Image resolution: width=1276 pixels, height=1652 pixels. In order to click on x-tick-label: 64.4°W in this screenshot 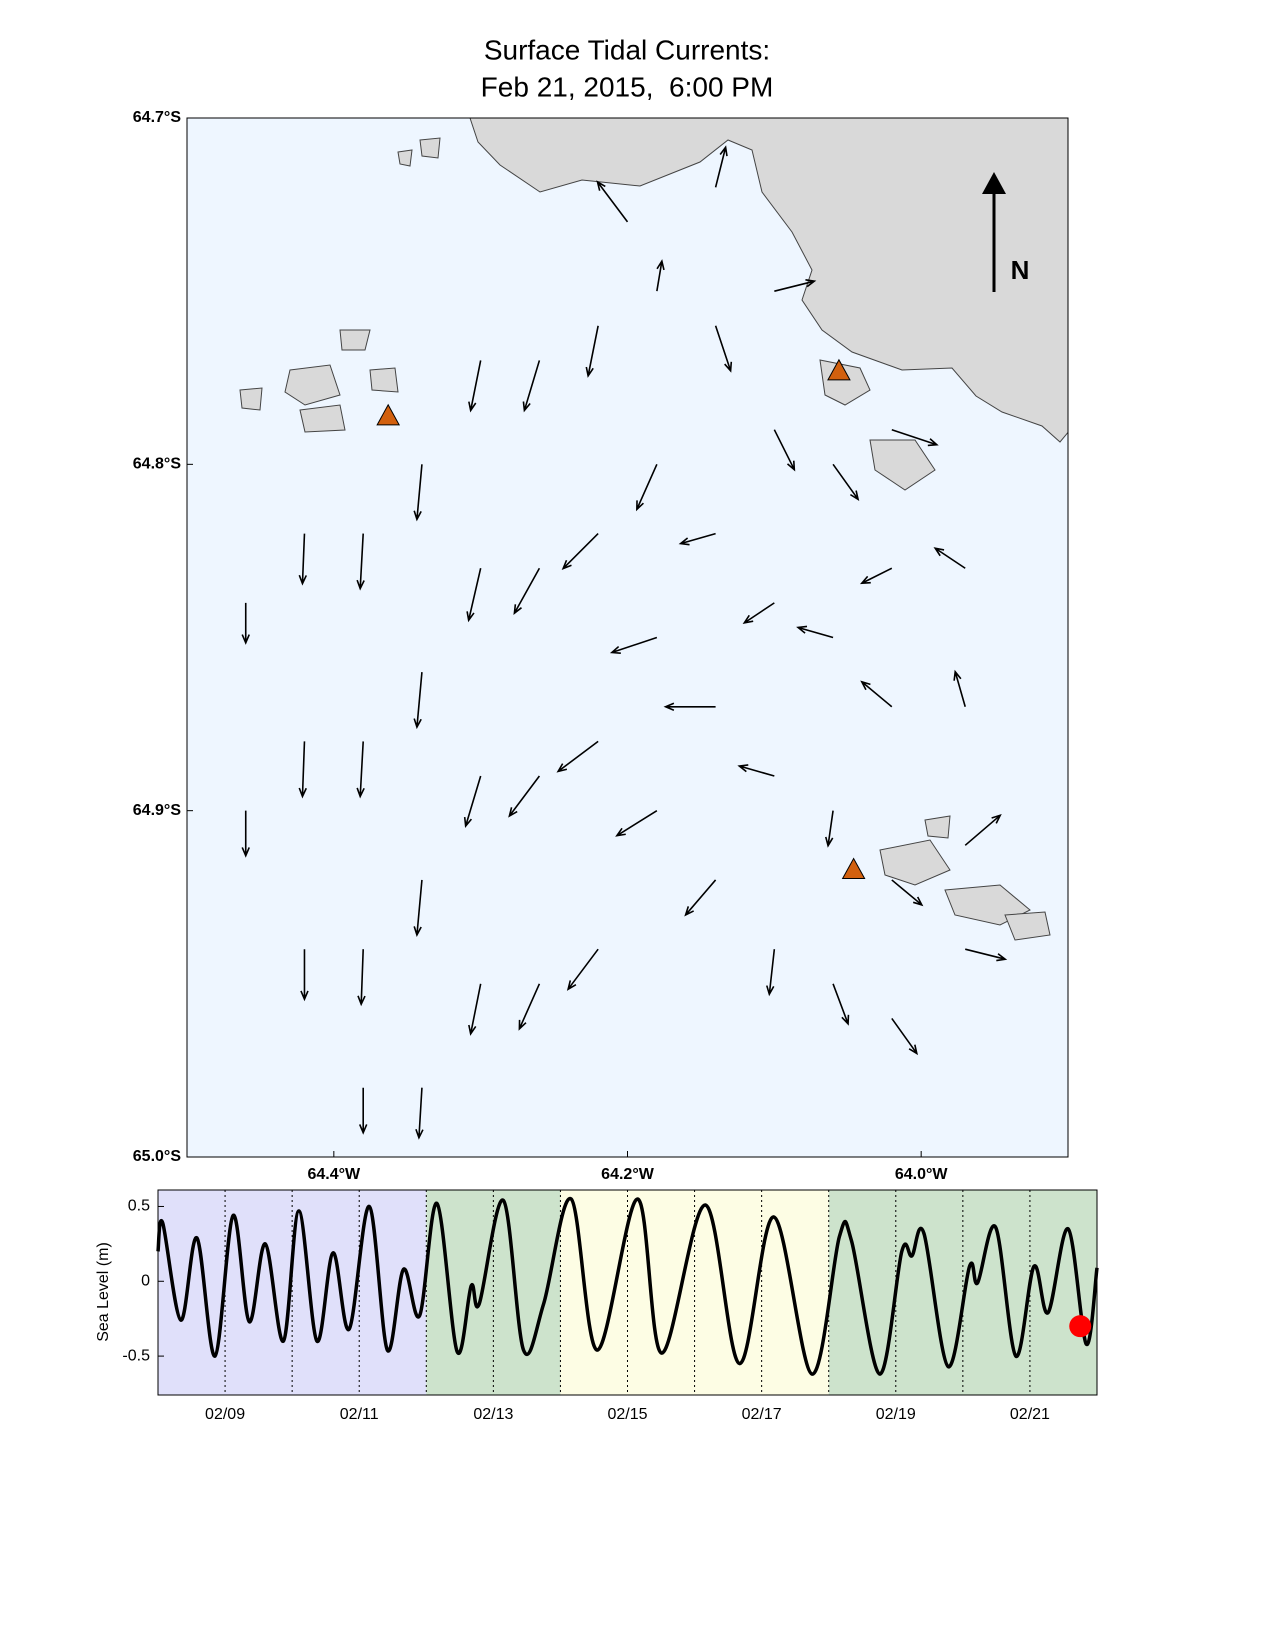, I will do `click(335, 1174)`.